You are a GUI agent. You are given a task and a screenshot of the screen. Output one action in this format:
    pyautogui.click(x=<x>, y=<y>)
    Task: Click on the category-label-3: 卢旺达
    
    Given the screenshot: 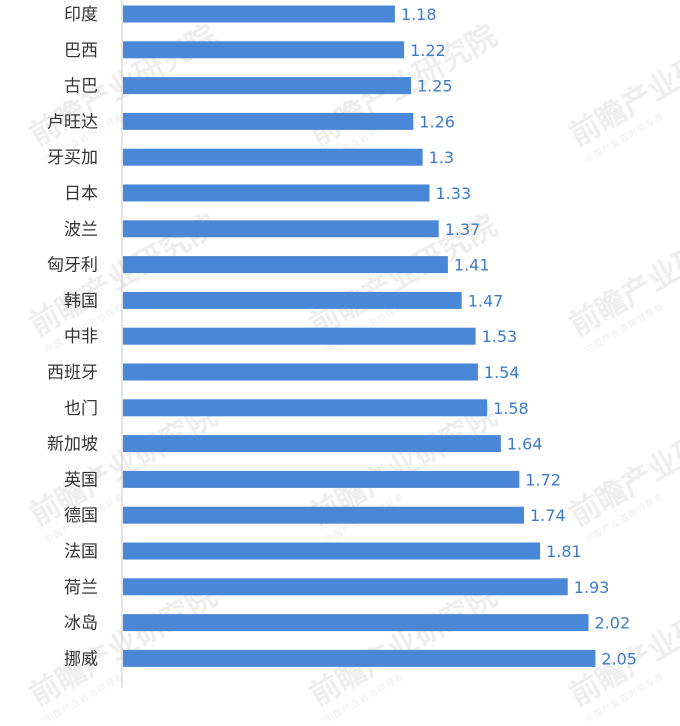 What is the action you would take?
    pyautogui.click(x=72, y=122)
    